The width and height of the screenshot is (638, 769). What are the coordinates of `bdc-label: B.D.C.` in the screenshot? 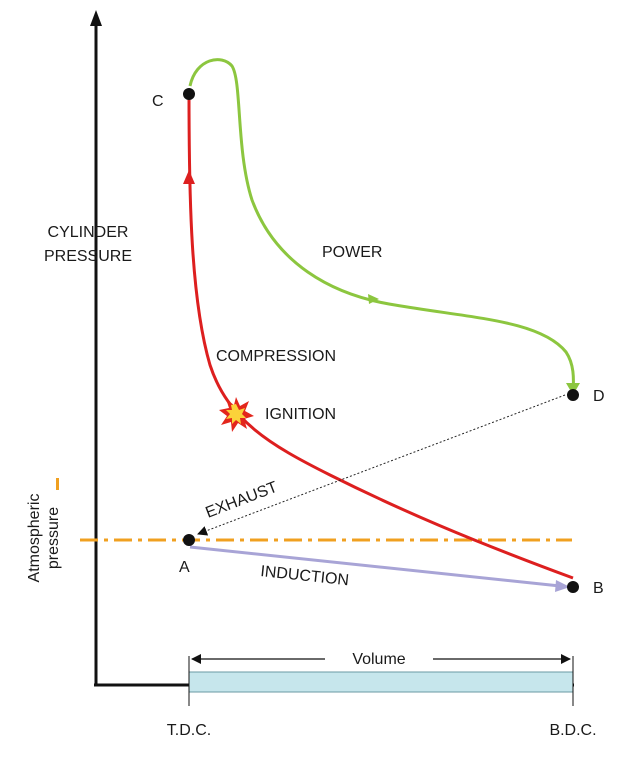 It's located at (572, 730).